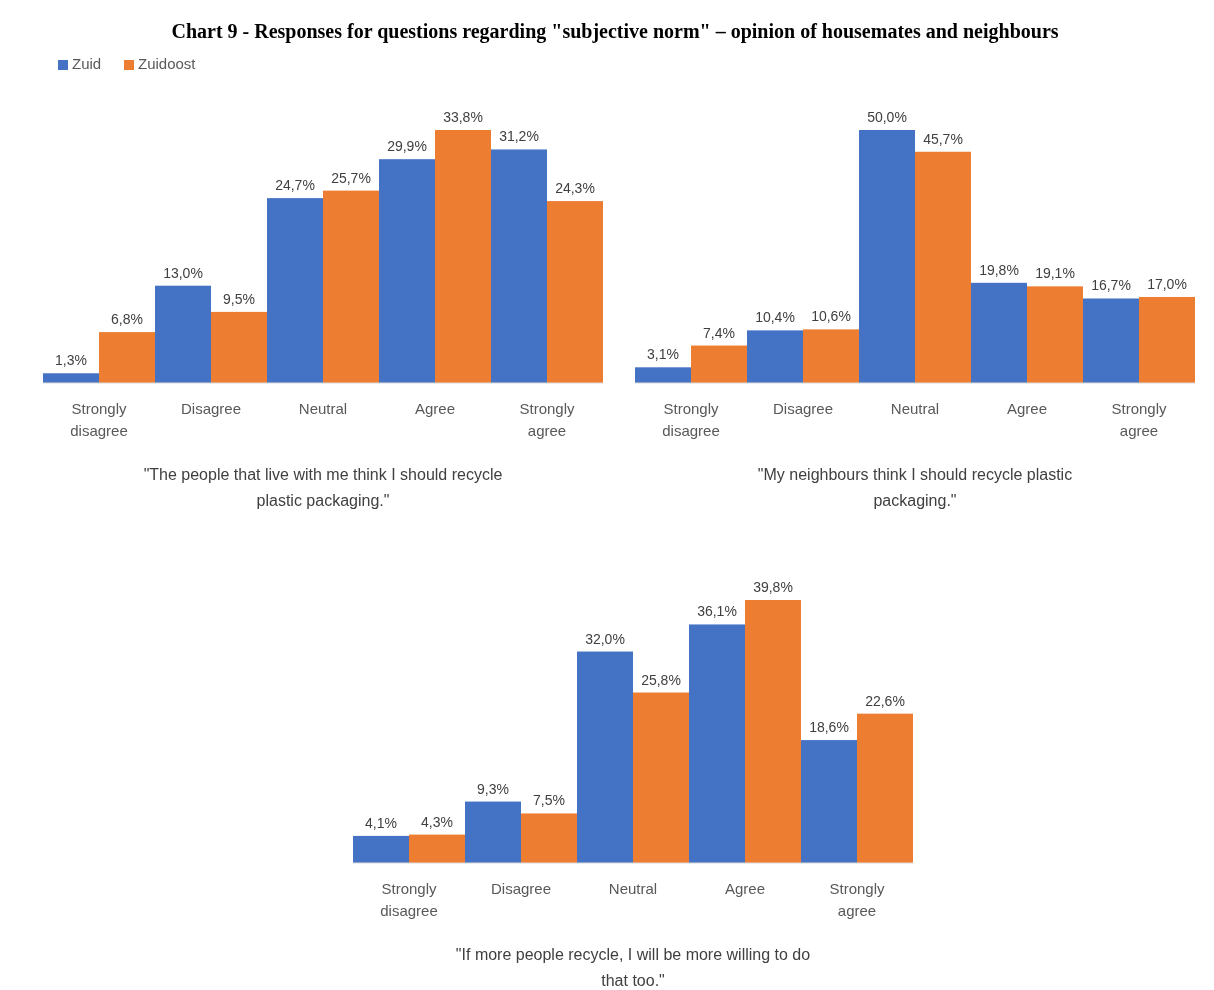 The width and height of the screenshot is (1214, 990). I want to click on data-label: 10,6%, so click(831, 316).